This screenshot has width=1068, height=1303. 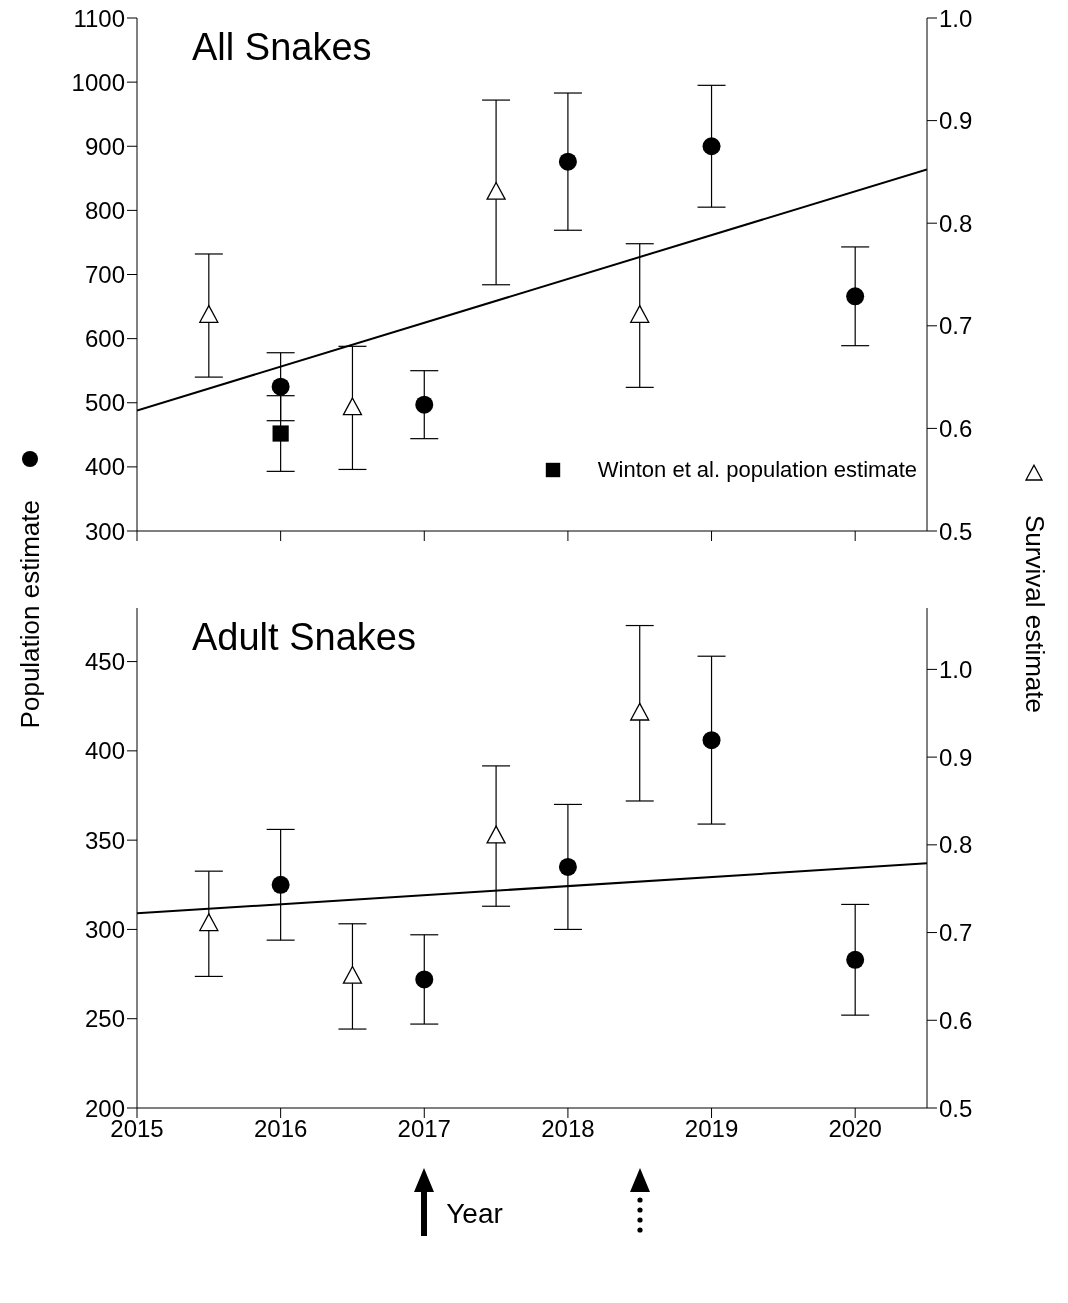 I want to click on y-axis-title: Population estimate, so click(x=30, y=614).